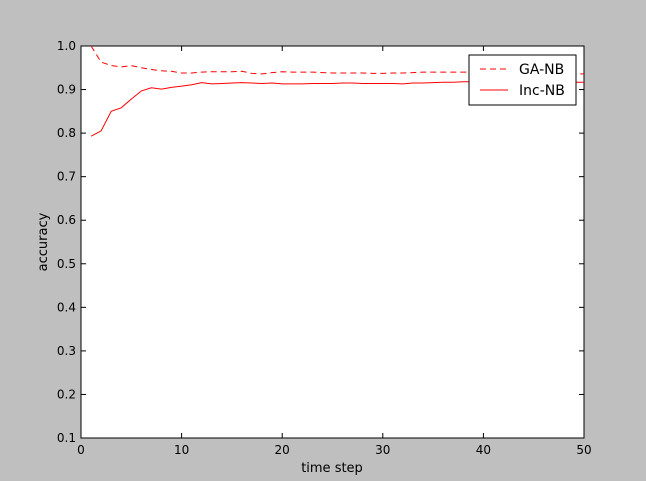 This screenshot has width=646, height=481. What do you see at coordinates (541, 70) in the screenshot?
I see `legend-label-ga-nb: GA-NB` at bounding box center [541, 70].